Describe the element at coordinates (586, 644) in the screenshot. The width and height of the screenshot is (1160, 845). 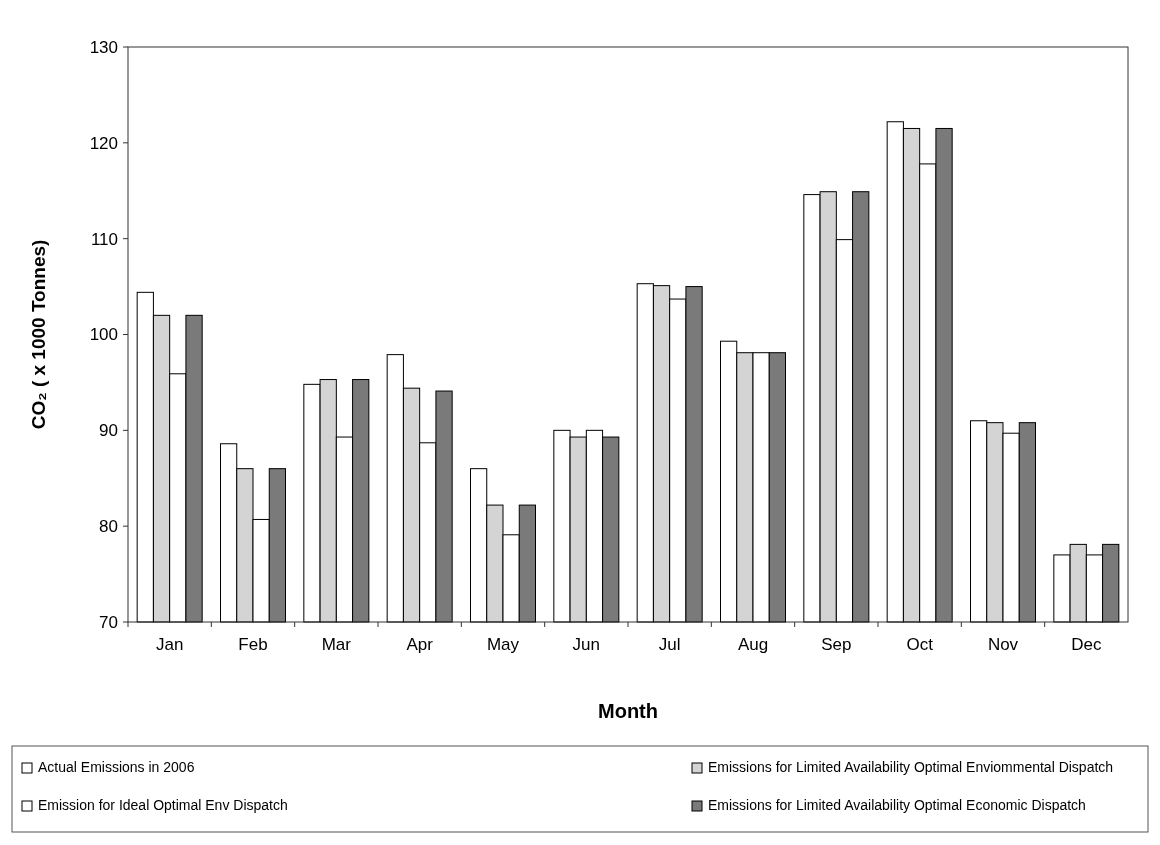
I see `x-tick-label: Jun` at that location.